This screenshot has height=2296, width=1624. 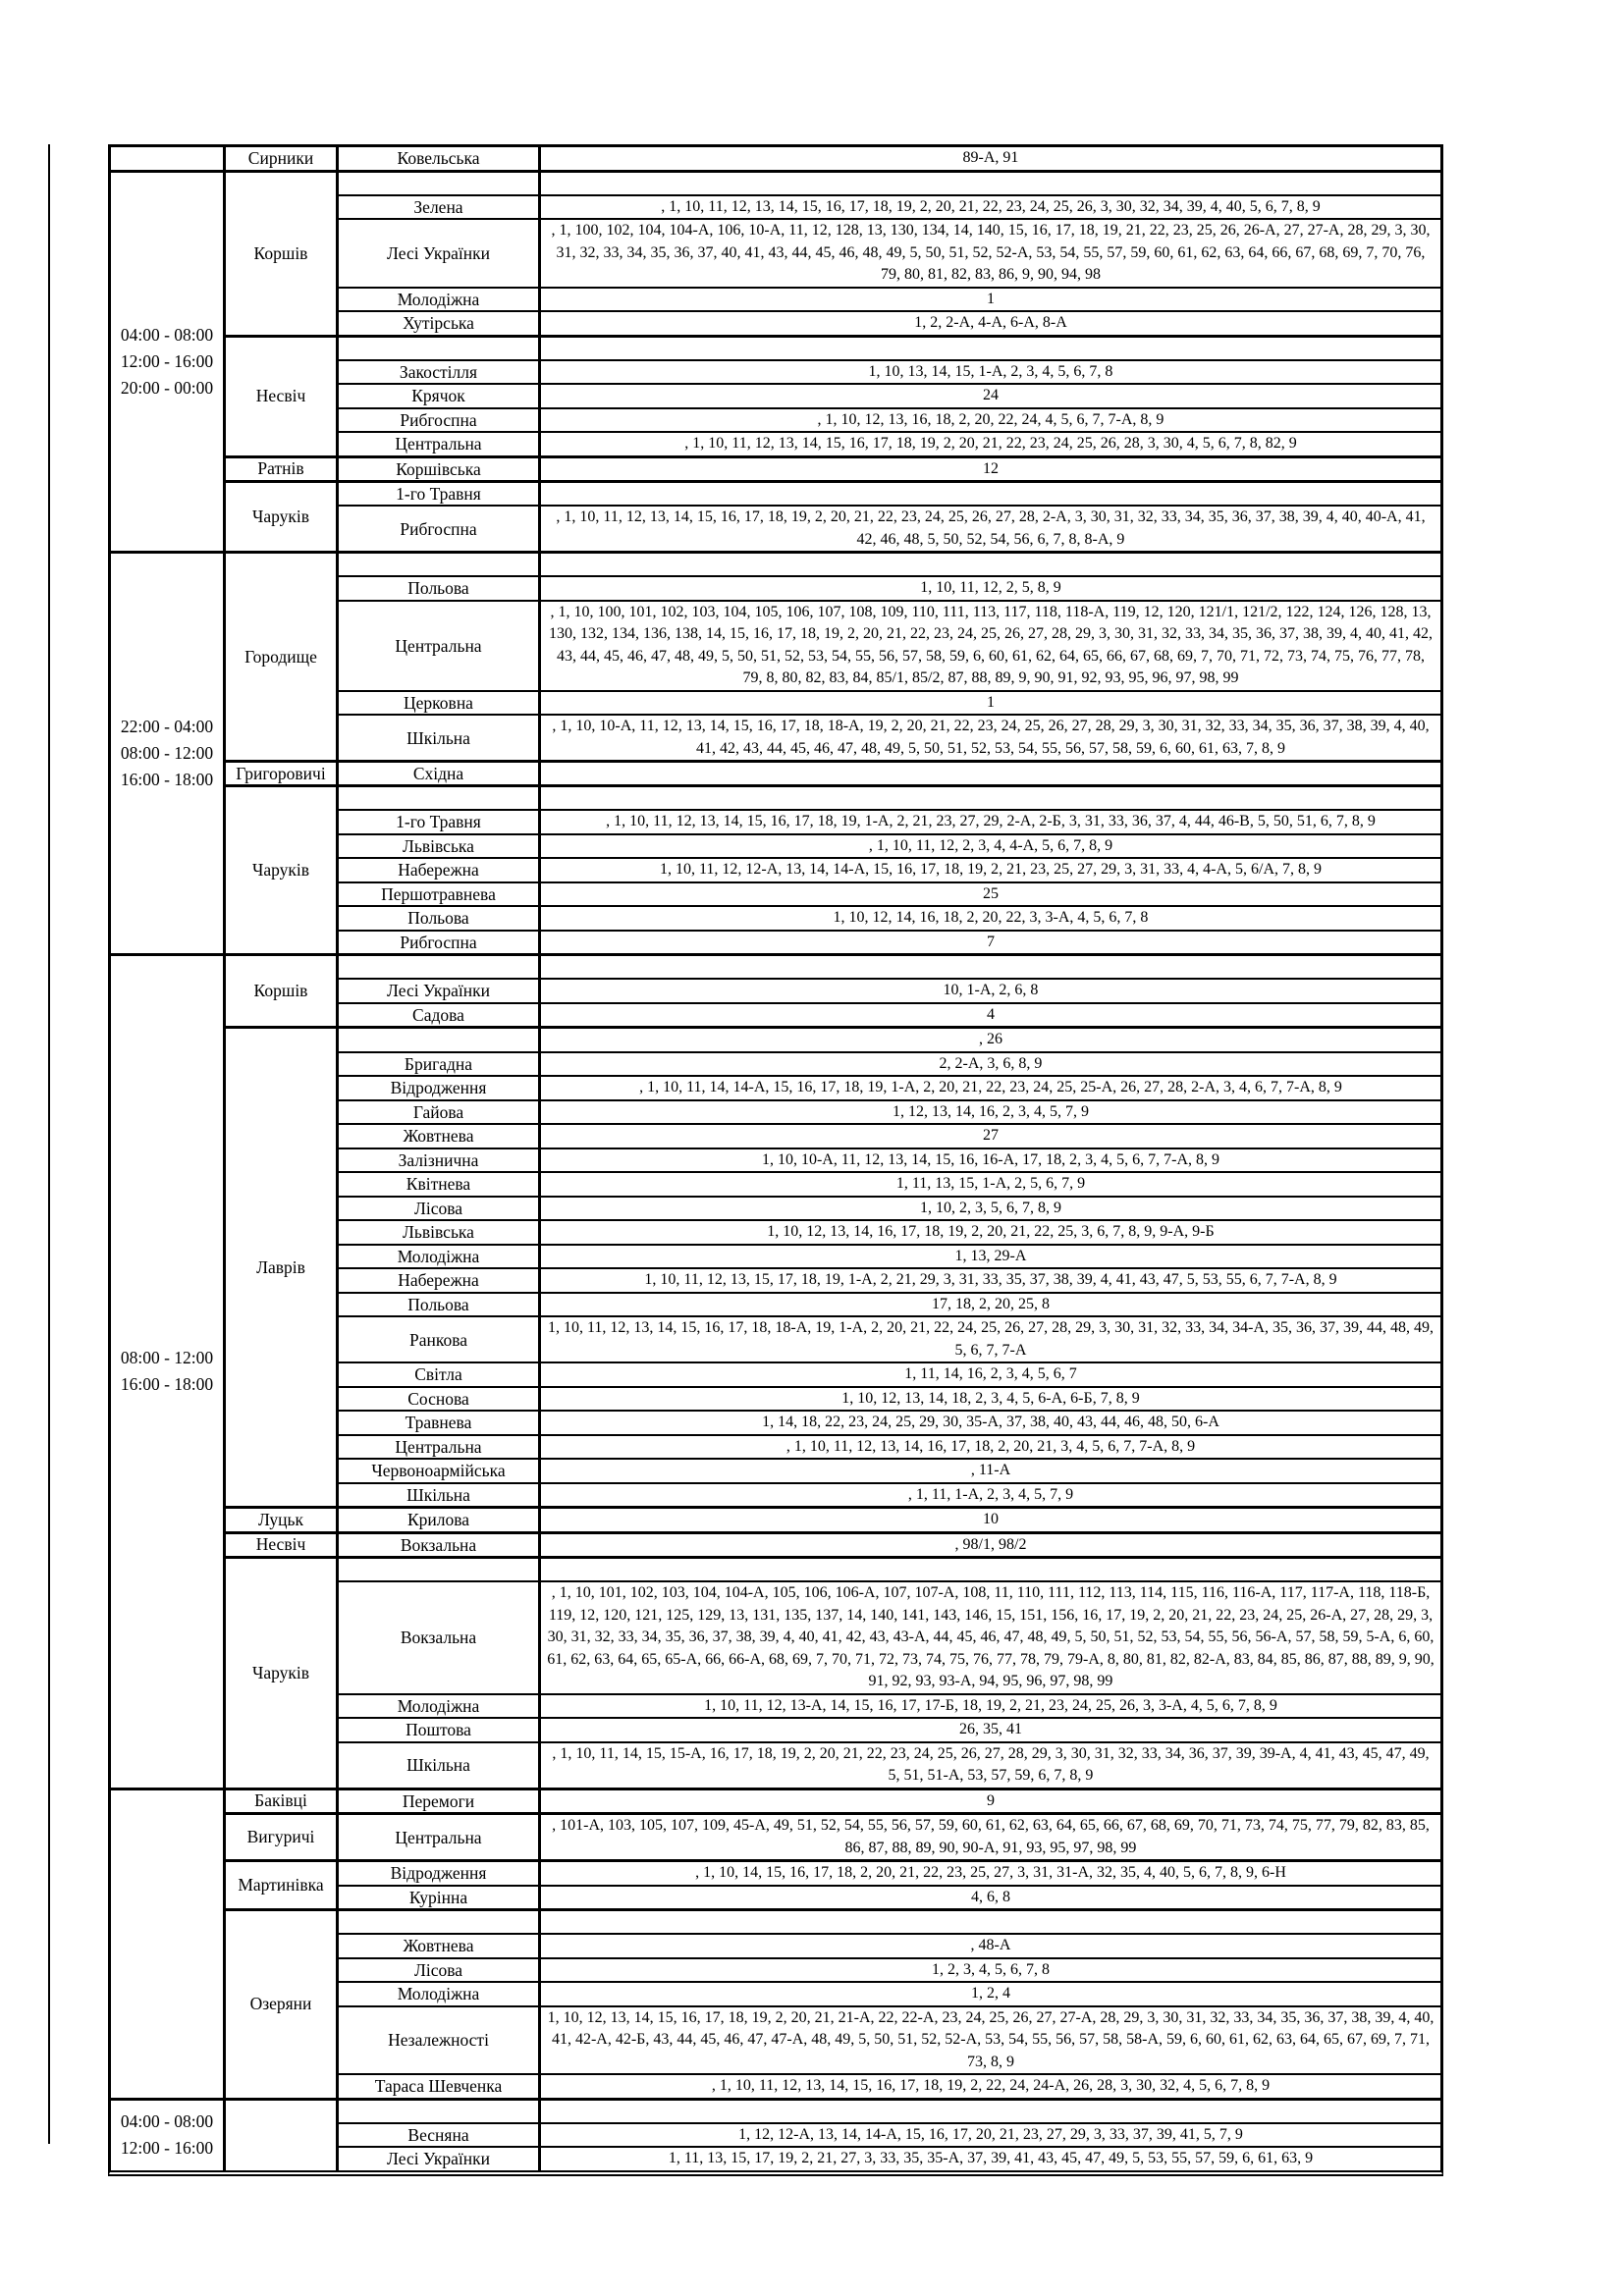 I want to click on street-cell: Крячок, so click(x=440, y=396).